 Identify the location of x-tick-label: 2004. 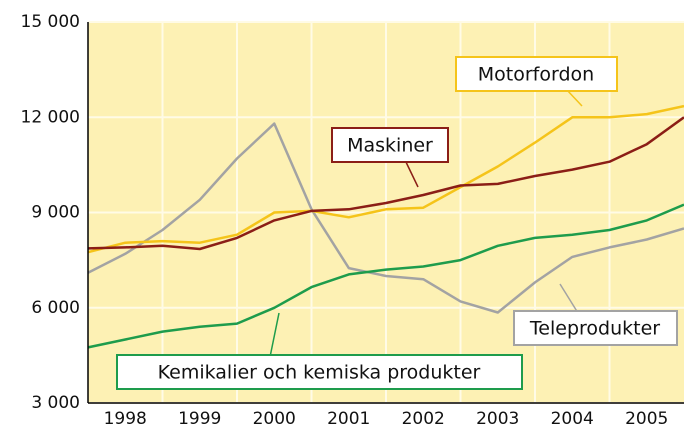
(572, 419).